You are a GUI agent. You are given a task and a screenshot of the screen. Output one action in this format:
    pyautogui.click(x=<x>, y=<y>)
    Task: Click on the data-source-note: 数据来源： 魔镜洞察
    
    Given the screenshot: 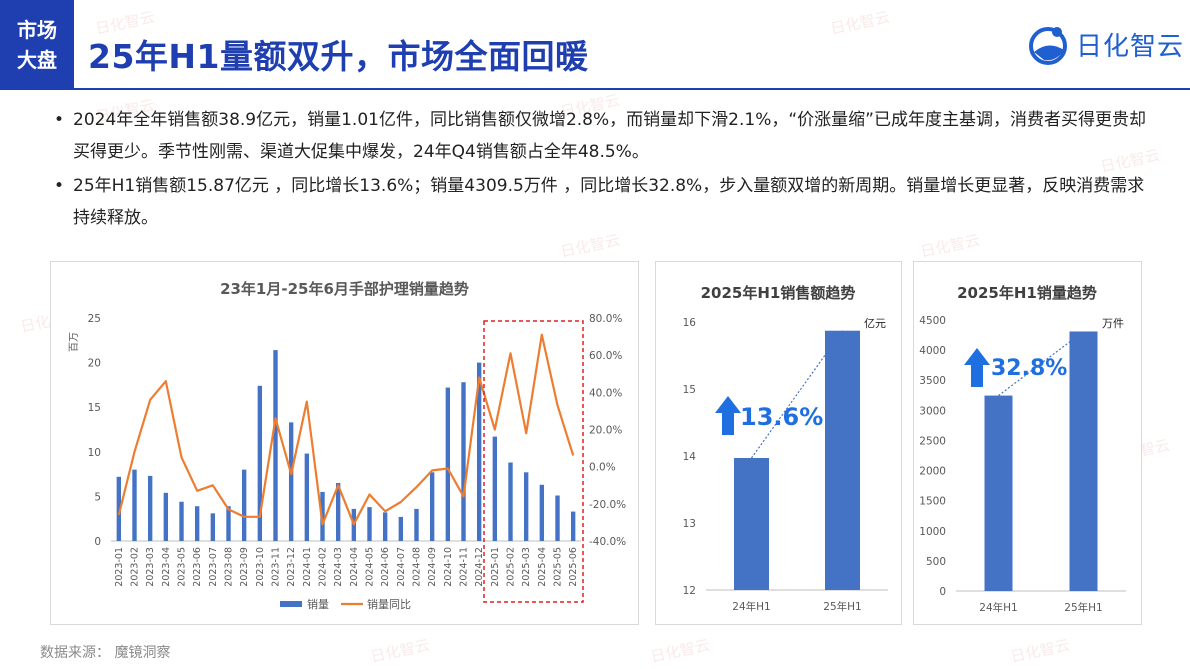 What is the action you would take?
    pyautogui.click(x=105, y=653)
    